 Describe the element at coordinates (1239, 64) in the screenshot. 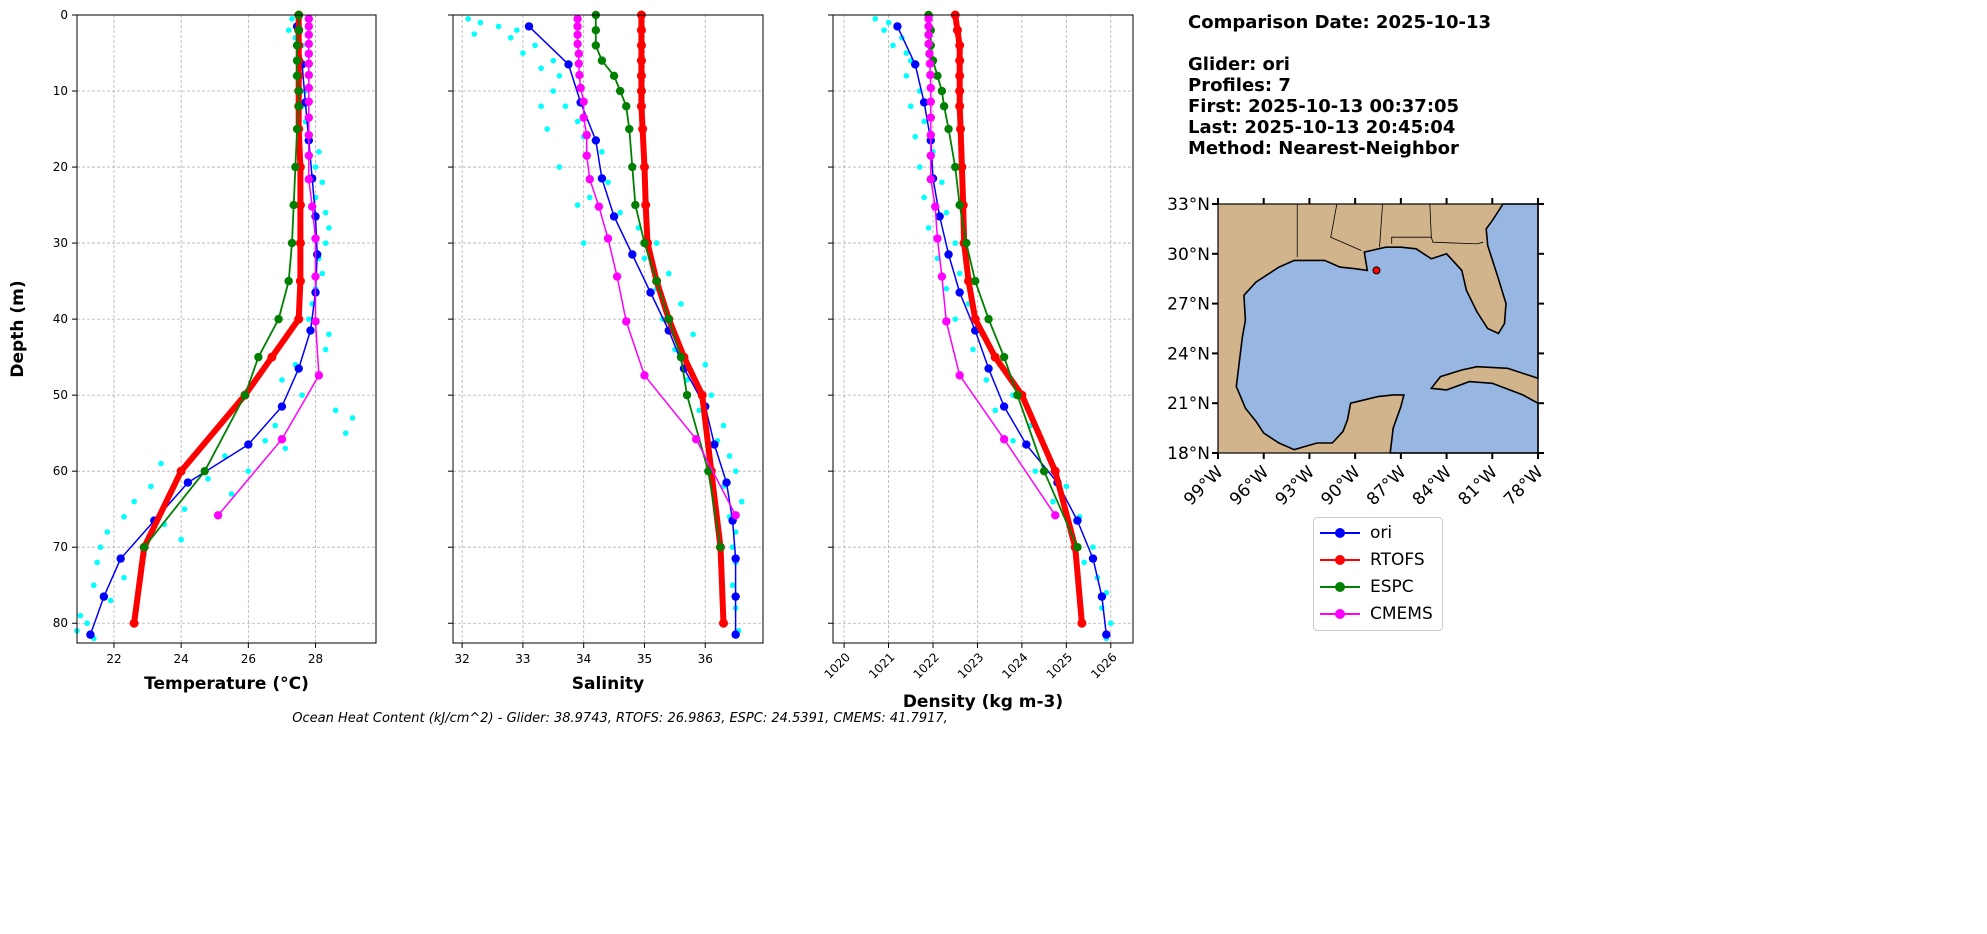

I see `glider-name: Glider: ori` at that location.